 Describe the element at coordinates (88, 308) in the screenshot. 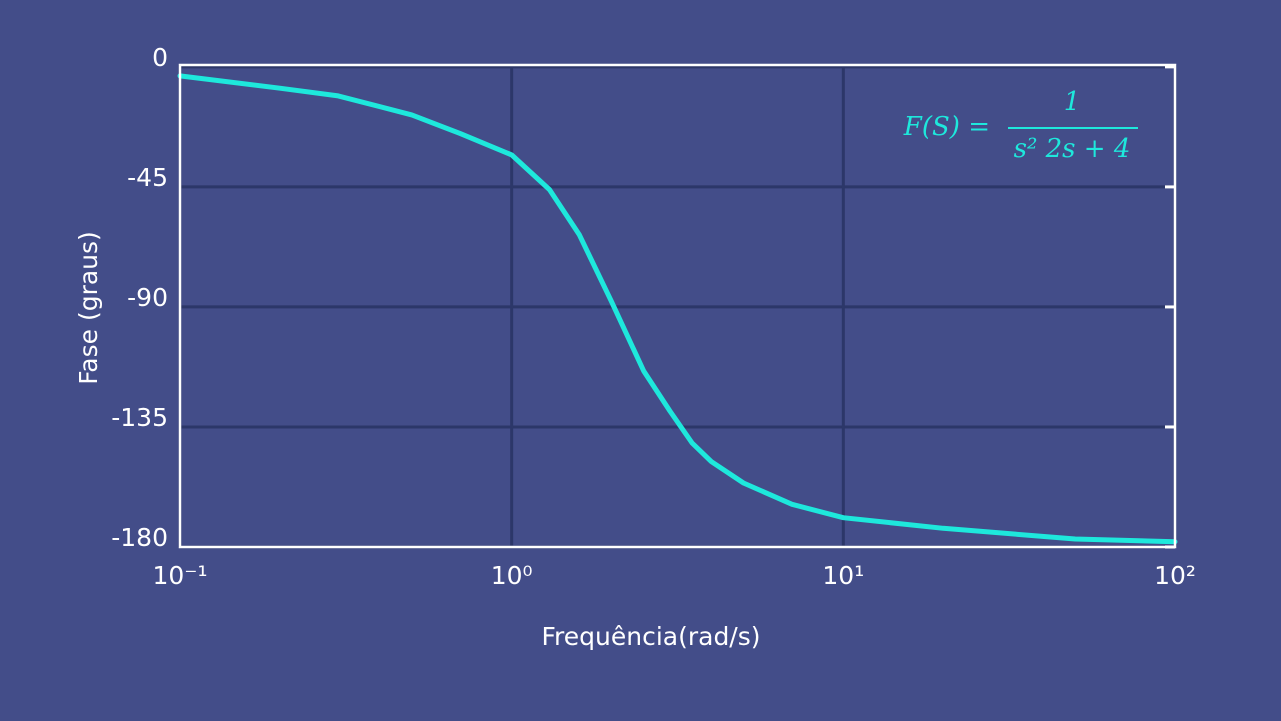

I see `y-axis-label: Fase (graus)` at that location.